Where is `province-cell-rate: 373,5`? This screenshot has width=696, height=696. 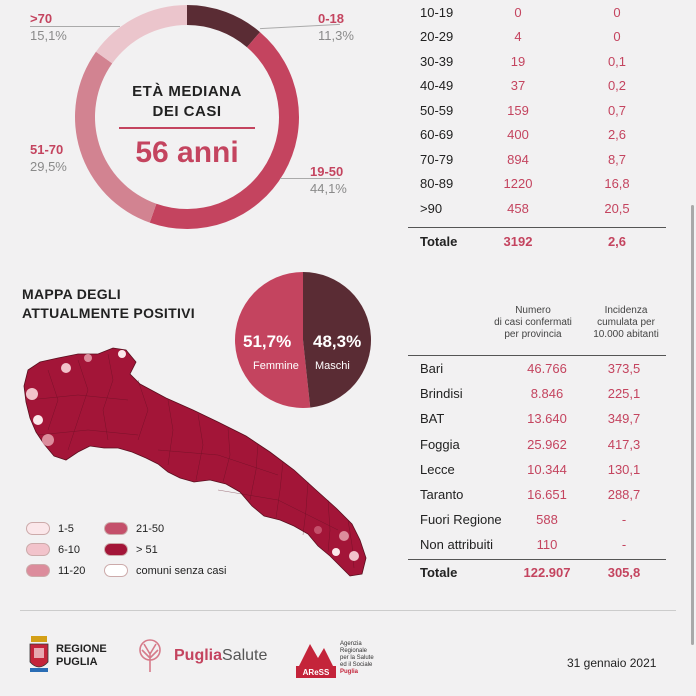 province-cell-rate: 373,5 is located at coordinates (624, 369).